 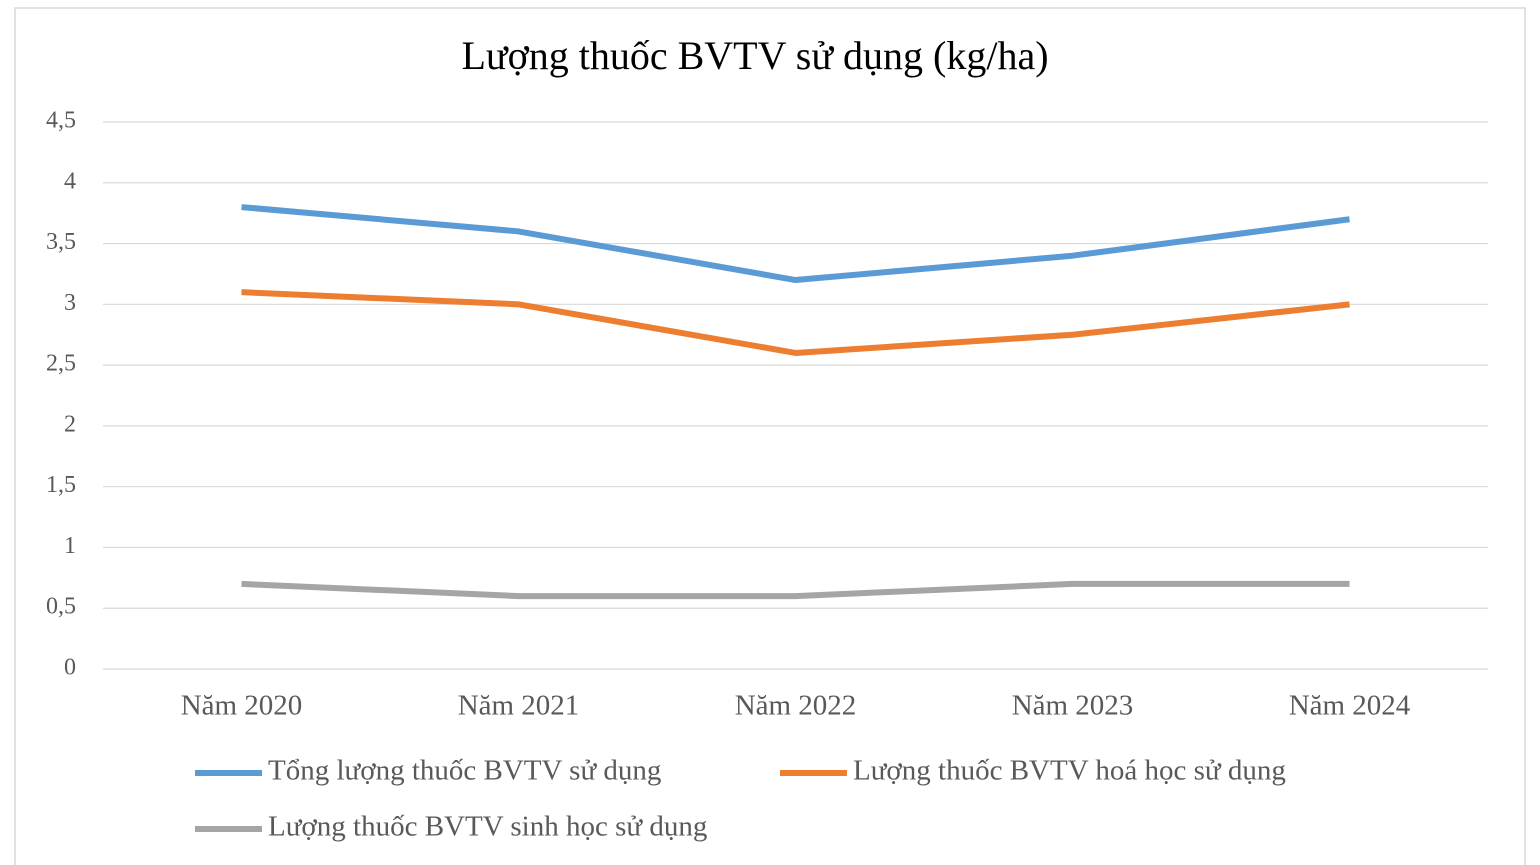 I want to click on y-tick-label: 0,5, so click(x=61, y=607).